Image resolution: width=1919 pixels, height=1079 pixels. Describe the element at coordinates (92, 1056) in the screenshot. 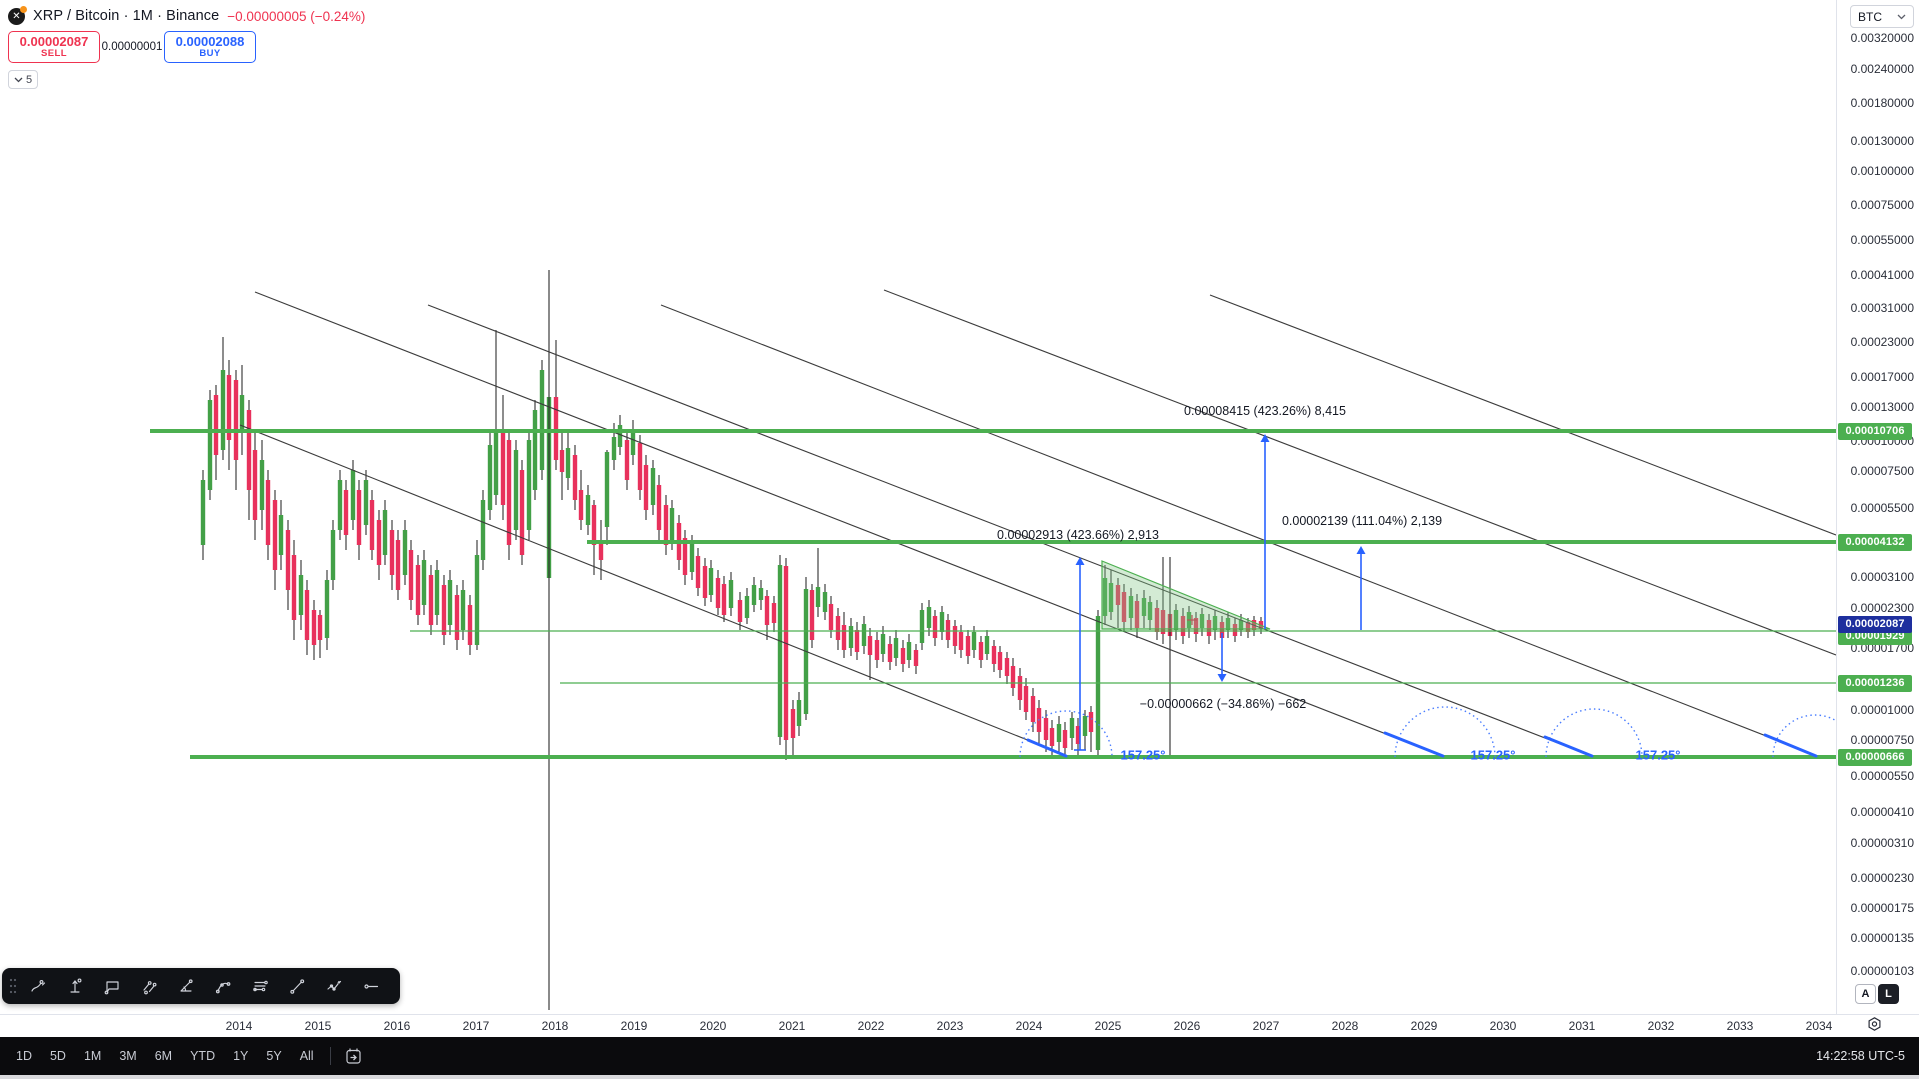

I see `range-button-1m: 1M` at that location.